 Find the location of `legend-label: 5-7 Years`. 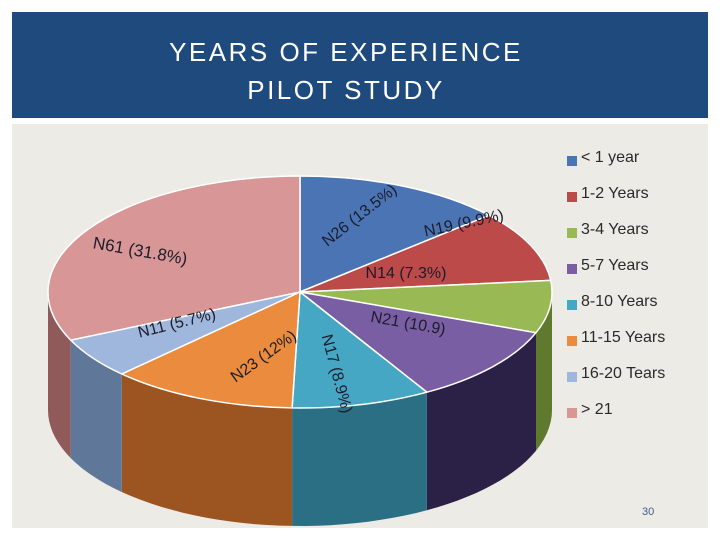

legend-label: 5-7 Years is located at coordinates (615, 265).